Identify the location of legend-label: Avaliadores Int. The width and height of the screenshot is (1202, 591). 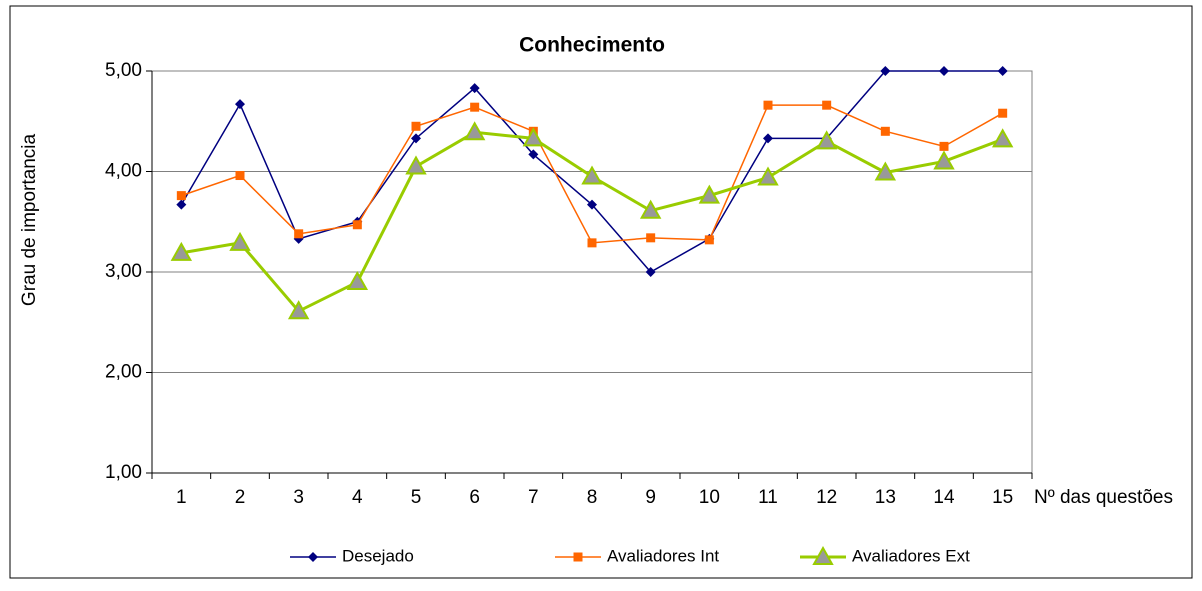
(663, 555).